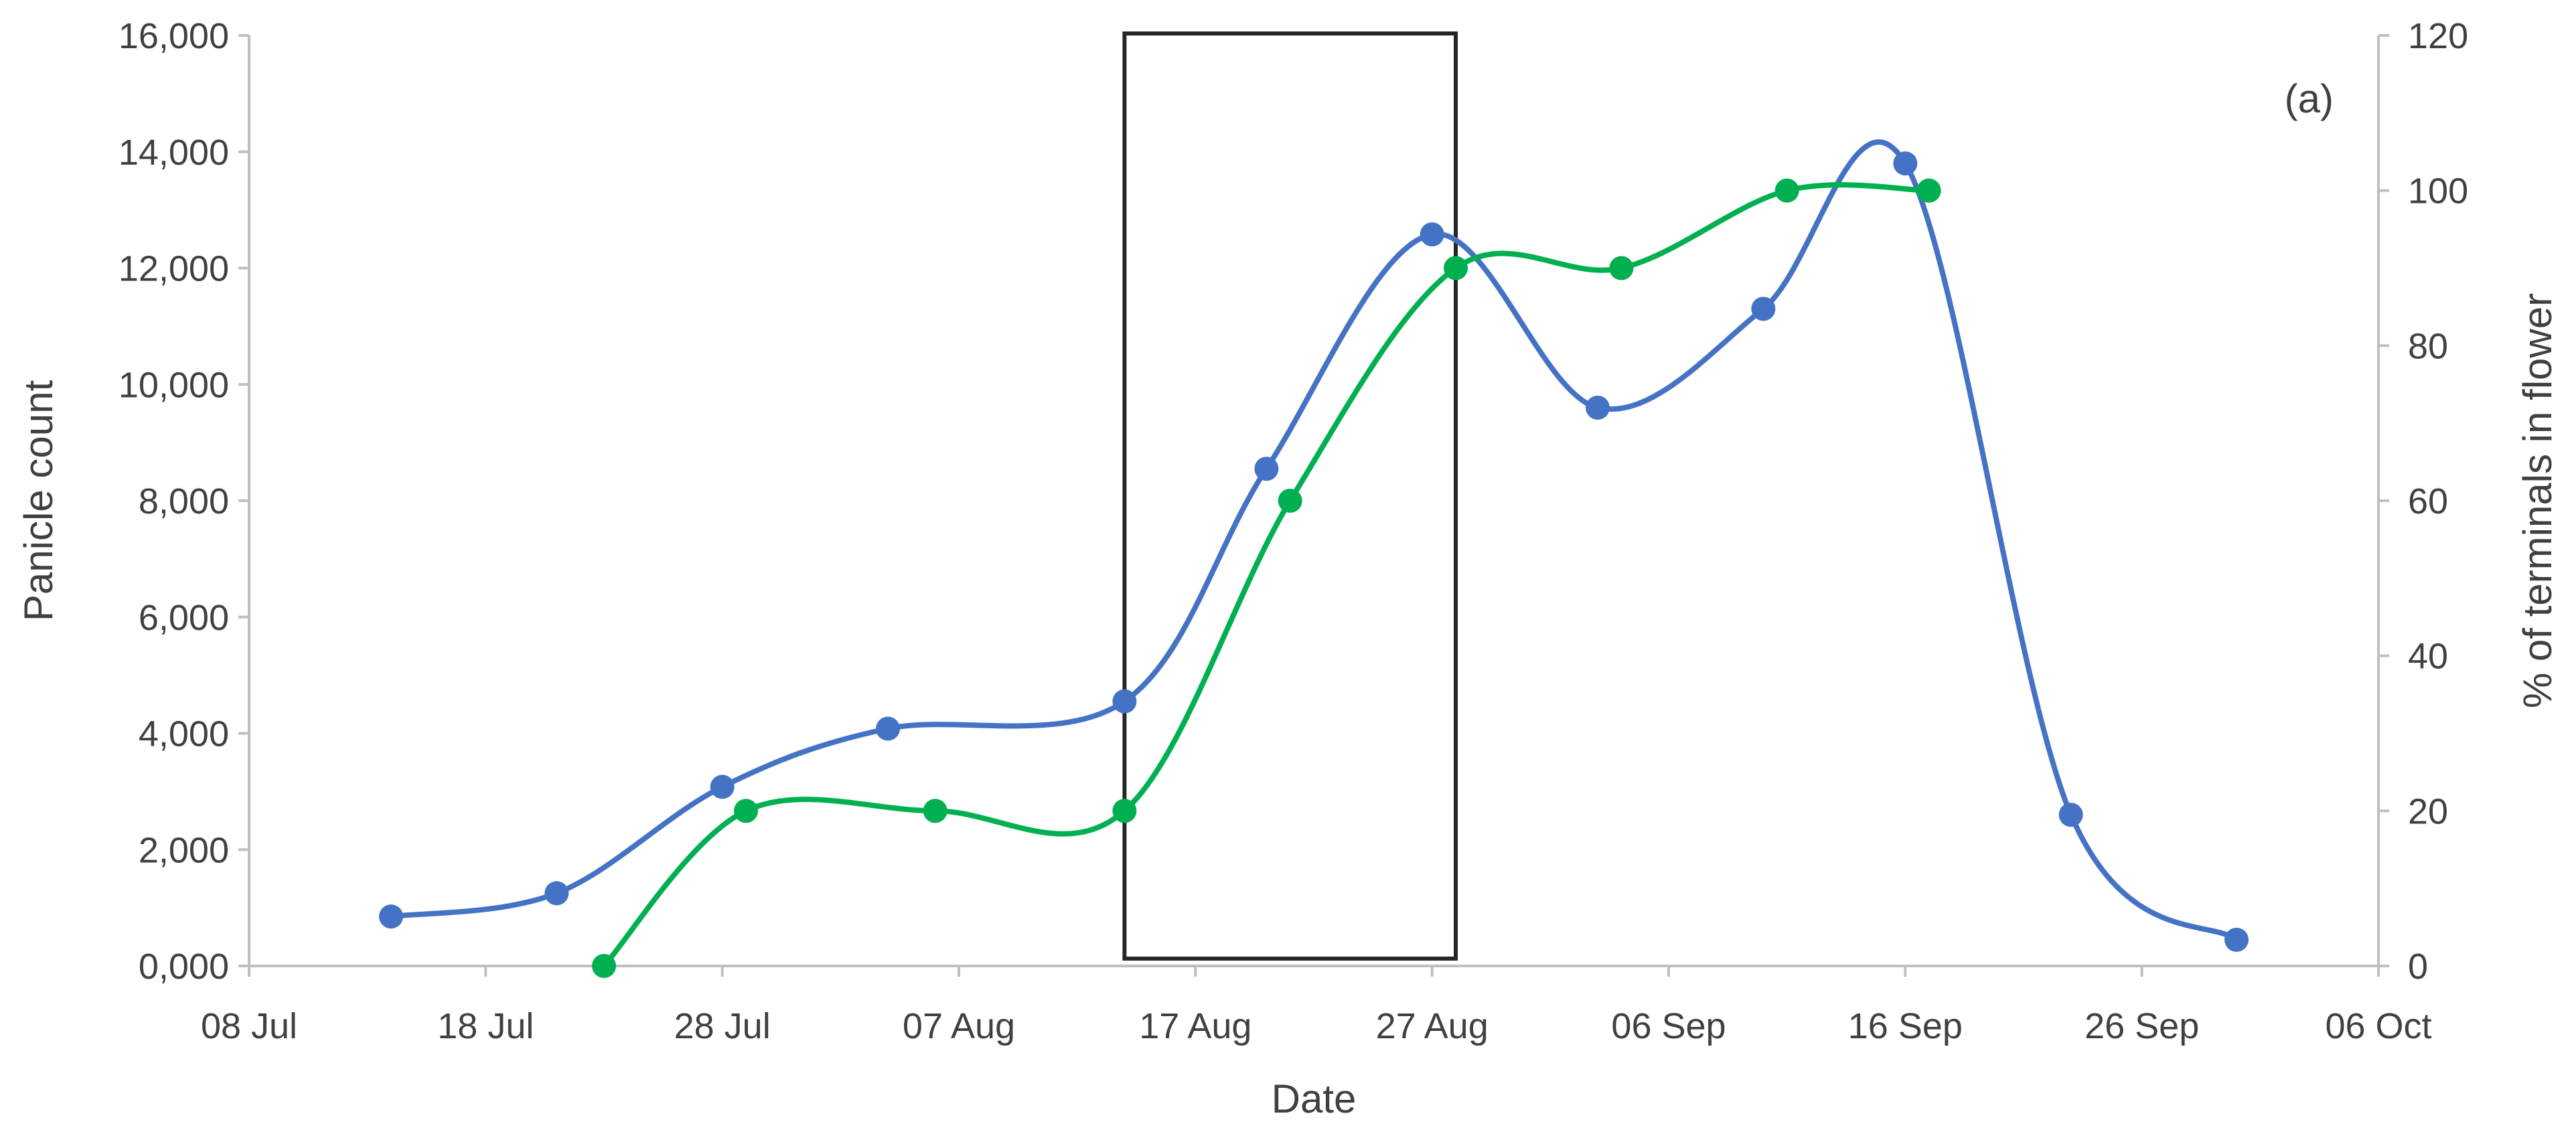 The height and width of the screenshot is (1138, 2576). I want to click on y-left-tick-label: 8,000, so click(184, 501).